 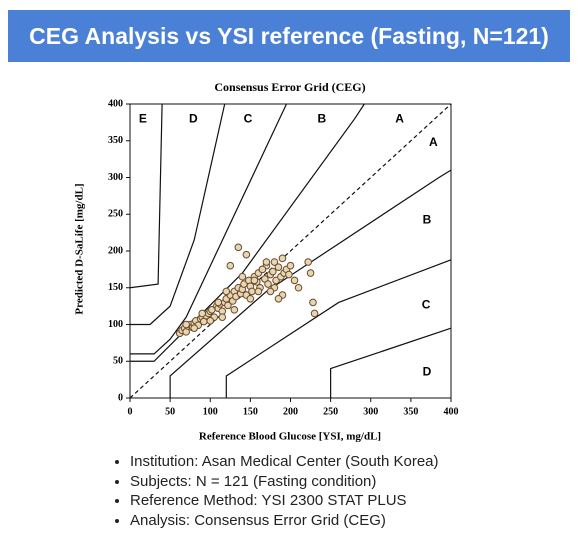 What do you see at coordinates (115, 250) in the screenshot?
I see `y-tick-label: 200` at bounding box center [115, 250].